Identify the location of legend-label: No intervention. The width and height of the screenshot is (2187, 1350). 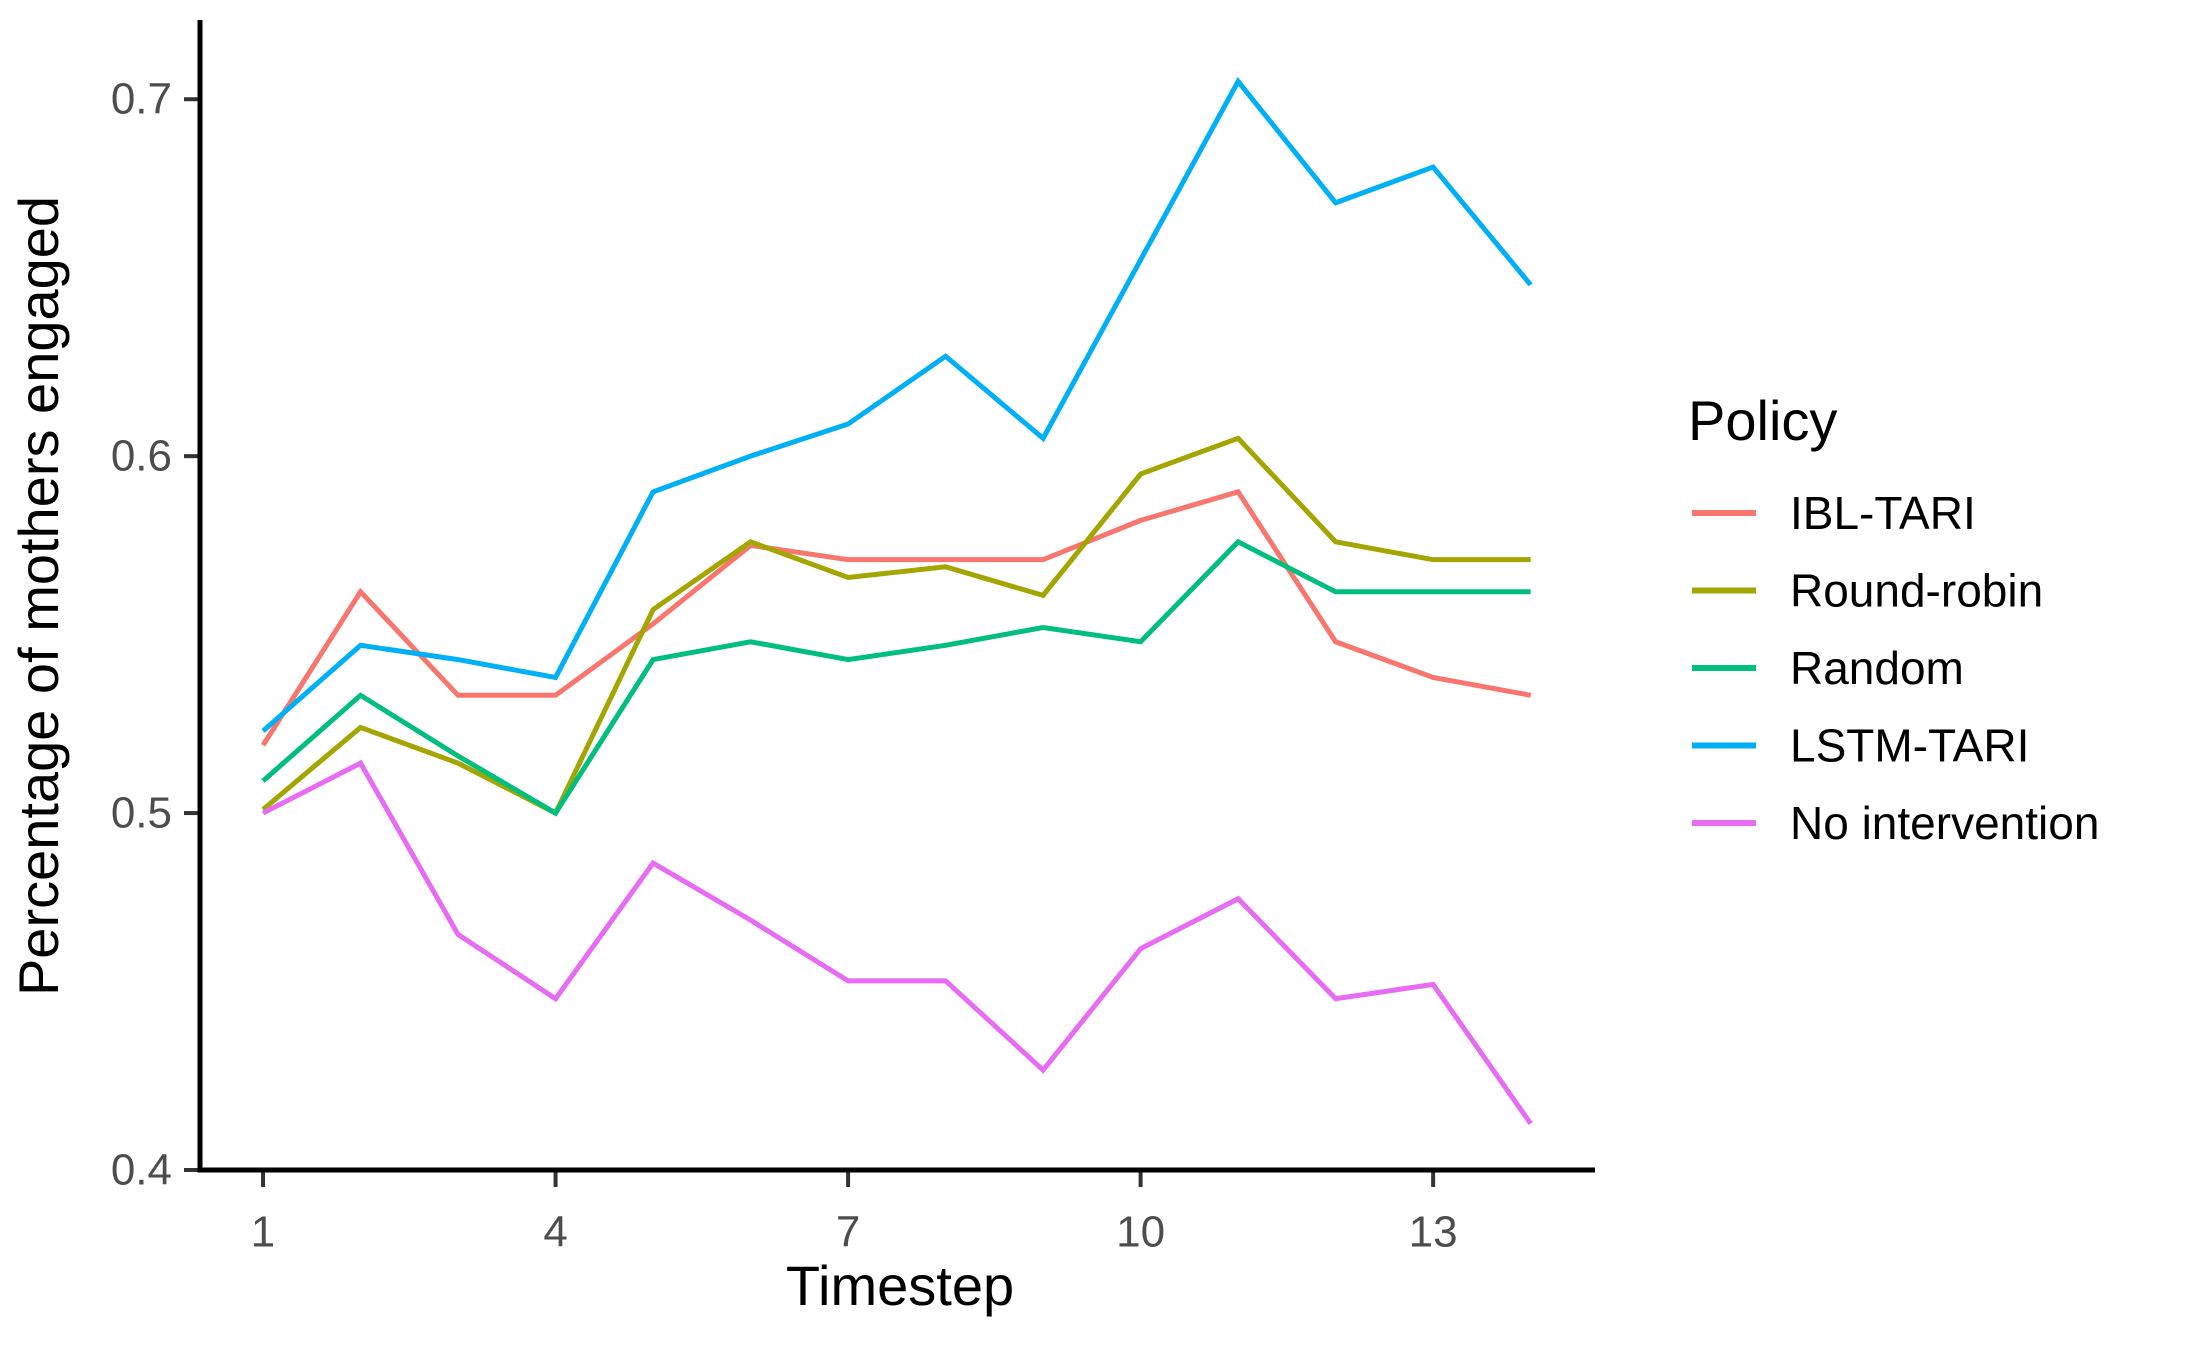
(1944, 823).